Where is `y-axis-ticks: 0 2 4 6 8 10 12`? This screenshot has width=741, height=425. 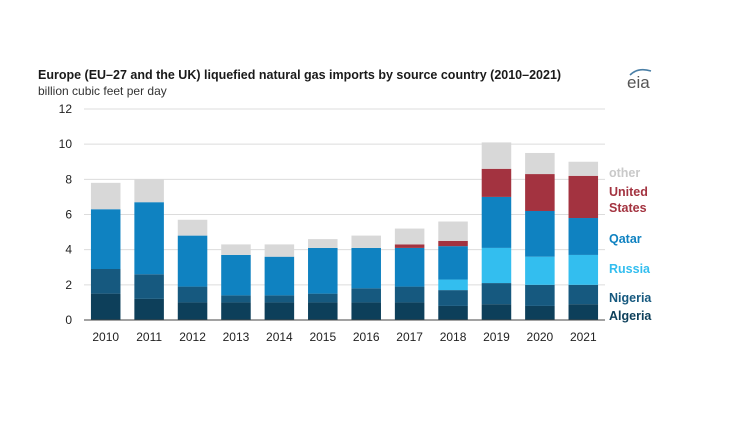
y-axis-ticks: 0 2 4 6 8 10 12 is located at coordinates (66, 214).